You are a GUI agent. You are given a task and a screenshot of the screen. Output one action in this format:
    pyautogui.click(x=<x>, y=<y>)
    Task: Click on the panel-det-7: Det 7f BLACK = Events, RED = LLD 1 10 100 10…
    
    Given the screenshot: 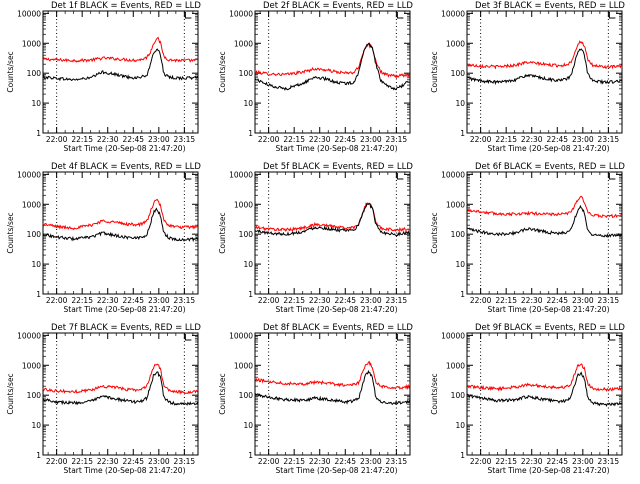 What is the action you would take?
    pyautogui.click(x=103, y=399)
    